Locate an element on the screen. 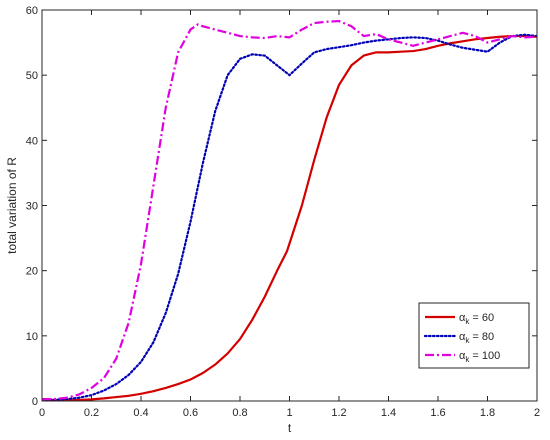 This screenshot has width=550, height=440. y-tick-label: 20 is located at coordinates (32, 272).